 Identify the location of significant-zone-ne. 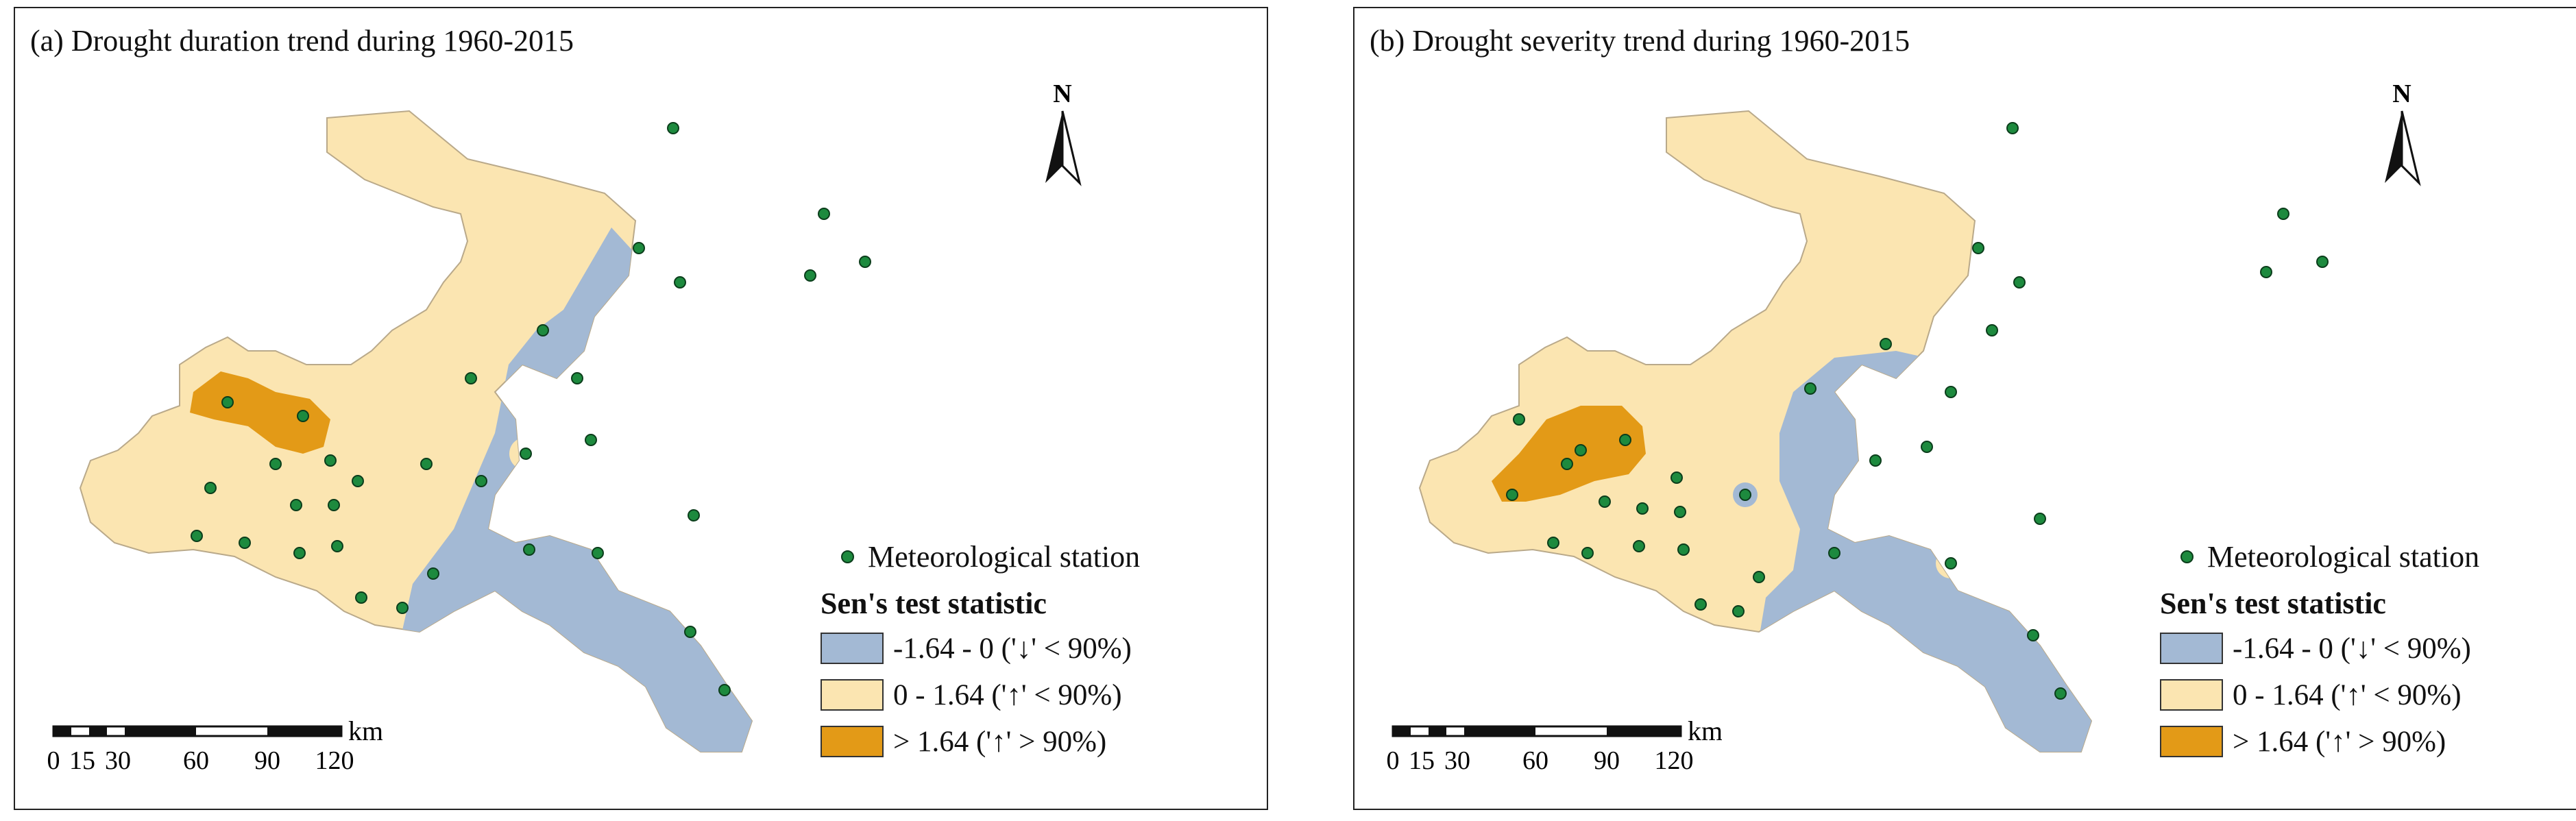
(2290, 202).